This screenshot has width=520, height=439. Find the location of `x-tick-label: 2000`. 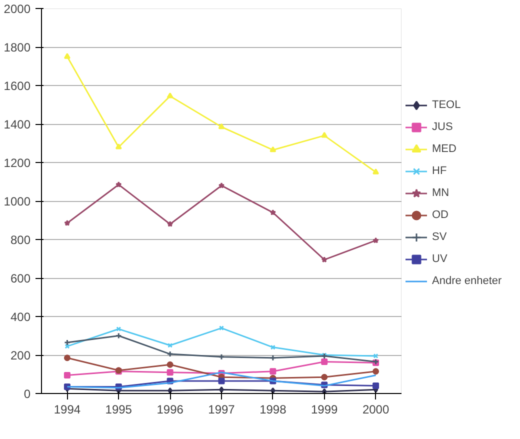

x-tick-label: 2000 is located at coordinates (376, 409).